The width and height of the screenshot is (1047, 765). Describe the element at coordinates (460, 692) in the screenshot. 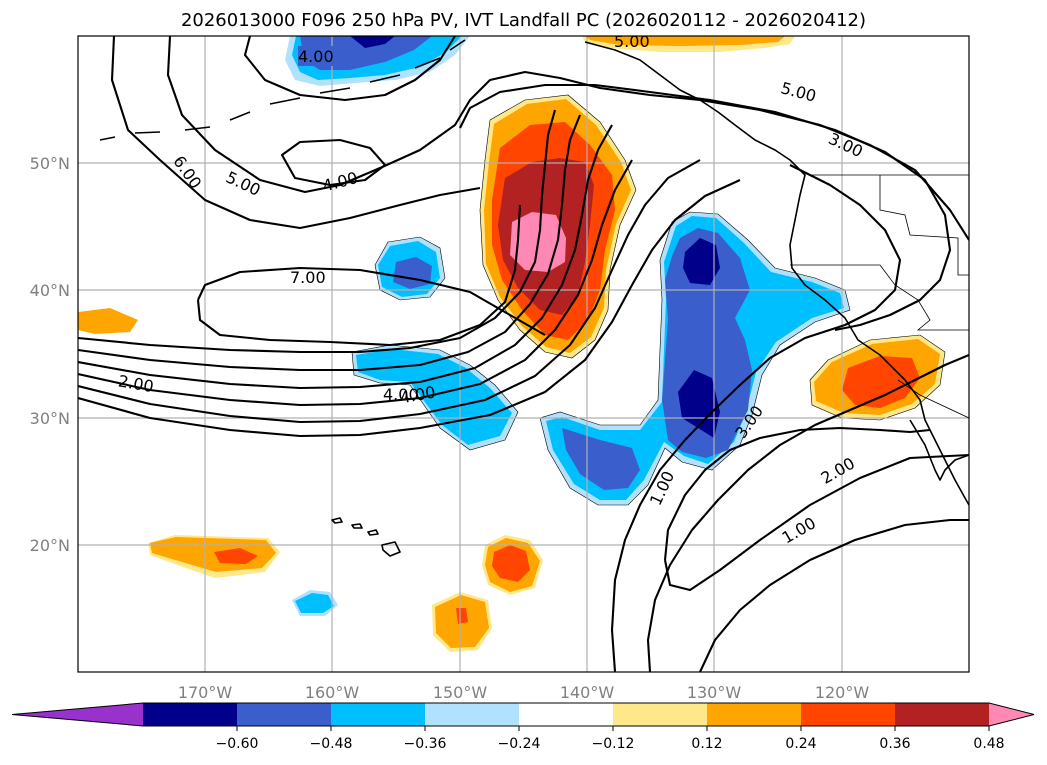

I see `lon-label: 150°W` at that location.